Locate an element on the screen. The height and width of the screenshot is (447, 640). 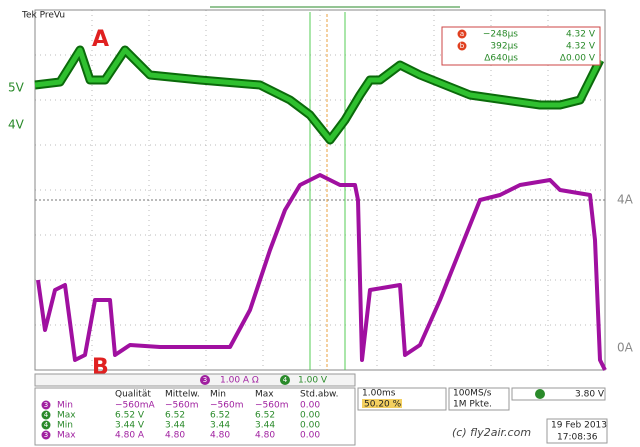
table-header: Min is located at coordinates (218, 395).